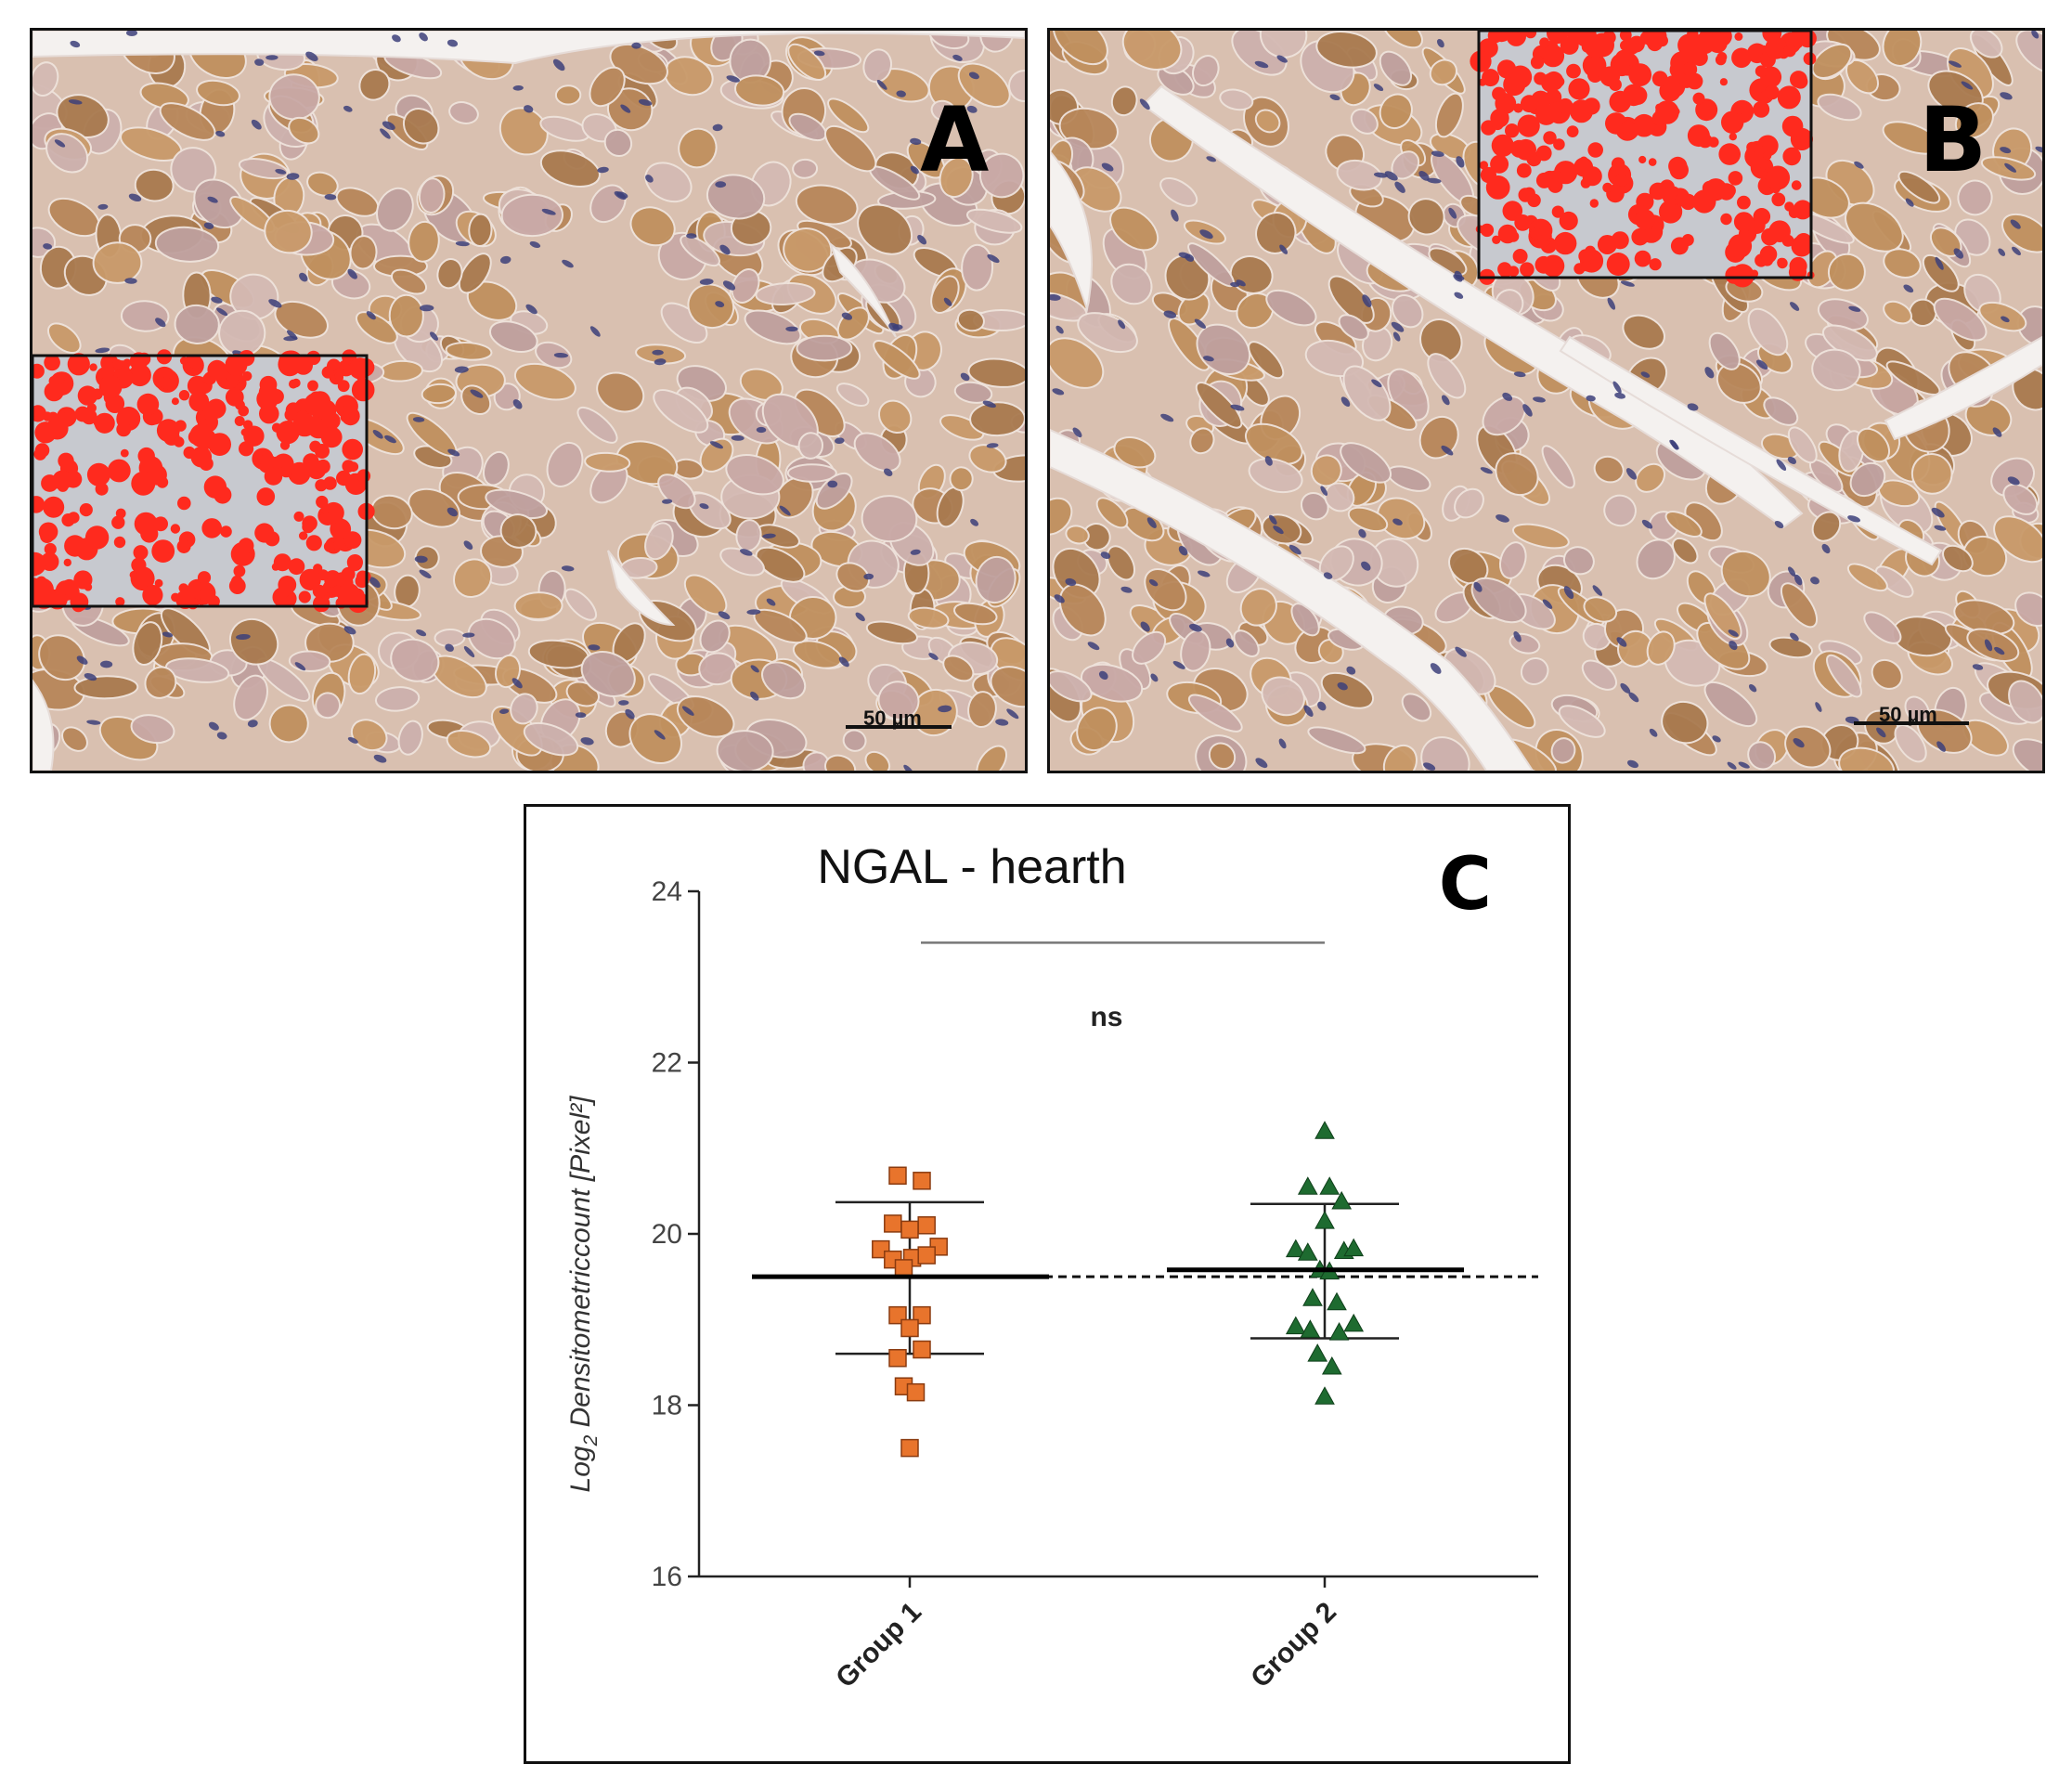 Image resolution: width=2072 pixels, height=1790 pixels. I want to click on chart-title: NGAL - hearth, so click(972, 867).